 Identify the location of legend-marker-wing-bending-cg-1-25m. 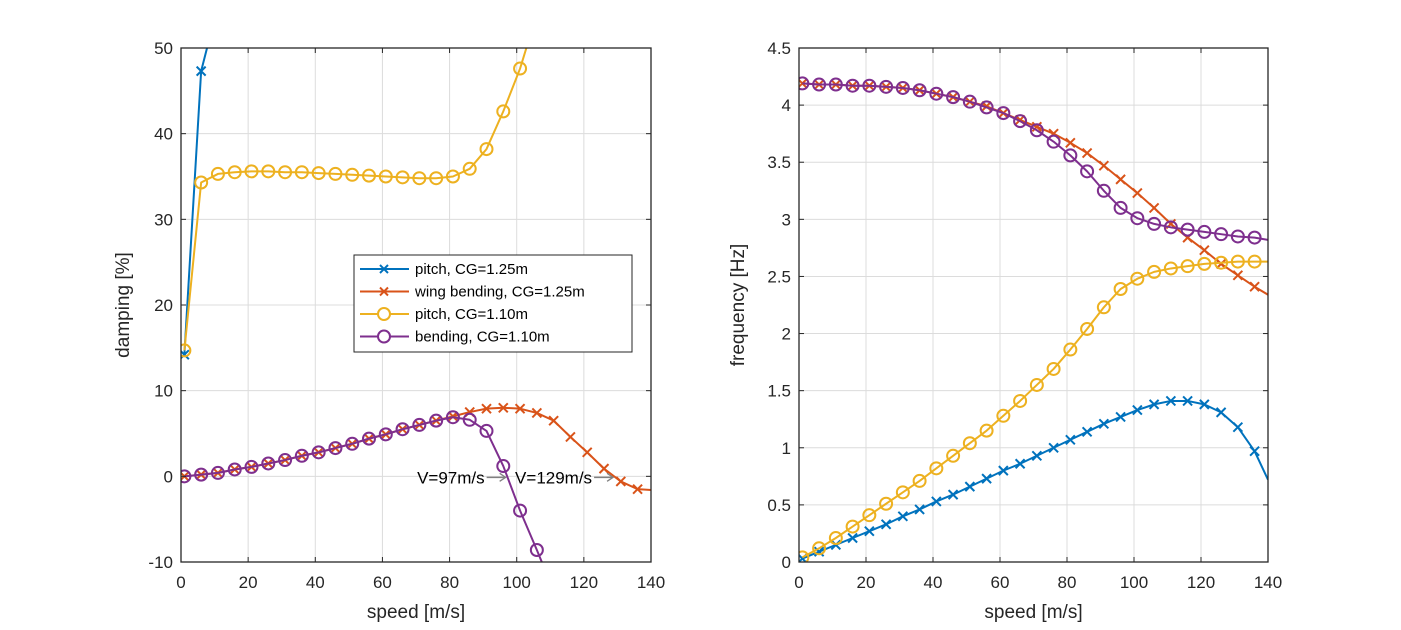
(384, 291).